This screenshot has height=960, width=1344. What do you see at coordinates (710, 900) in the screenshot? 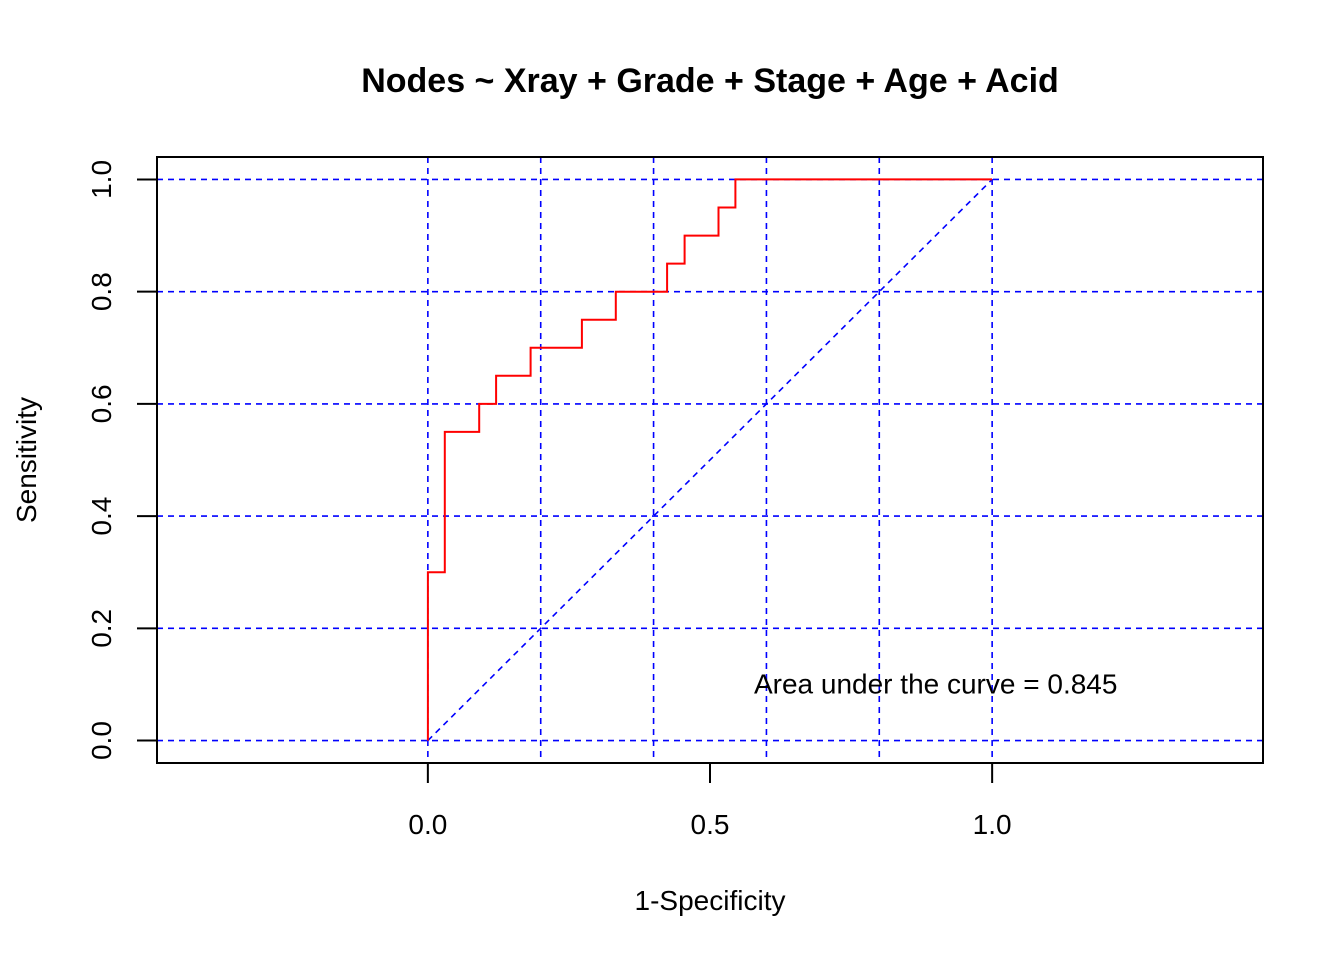
I see `x-axis-label: 1-Specificity` at bounding box center [710, 900].